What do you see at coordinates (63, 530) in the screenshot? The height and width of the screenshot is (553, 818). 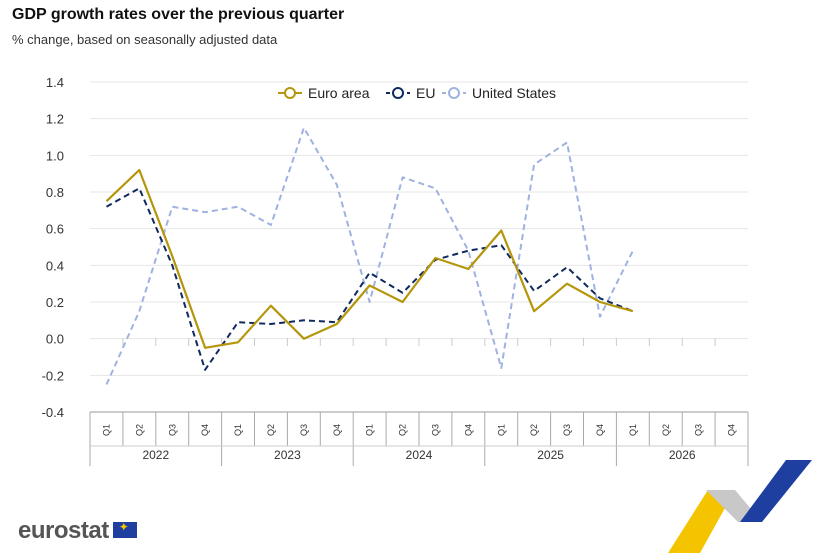 I see `brand-name: eurostat` at bounding box center [63, 530].